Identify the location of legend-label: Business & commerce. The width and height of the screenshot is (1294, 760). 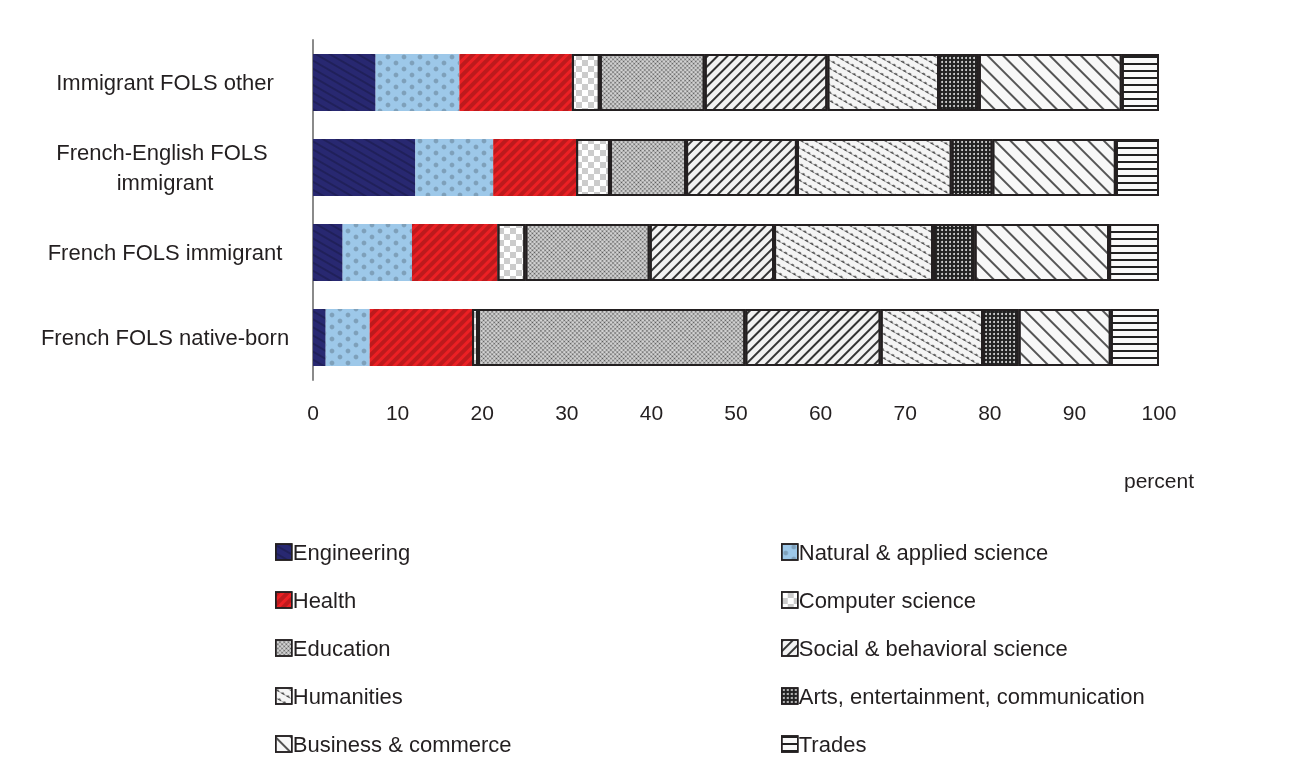
(402, 744).